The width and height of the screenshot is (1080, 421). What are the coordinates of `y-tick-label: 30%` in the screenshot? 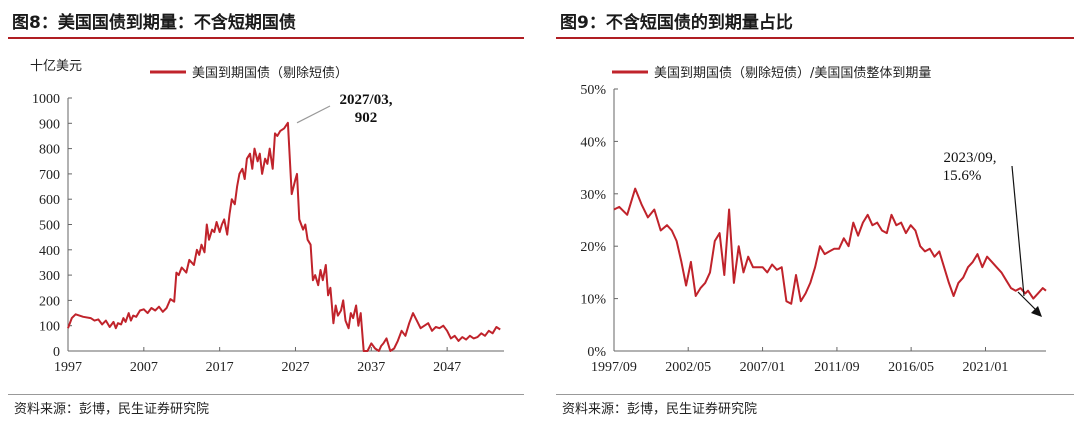 It's located at (593, 195).